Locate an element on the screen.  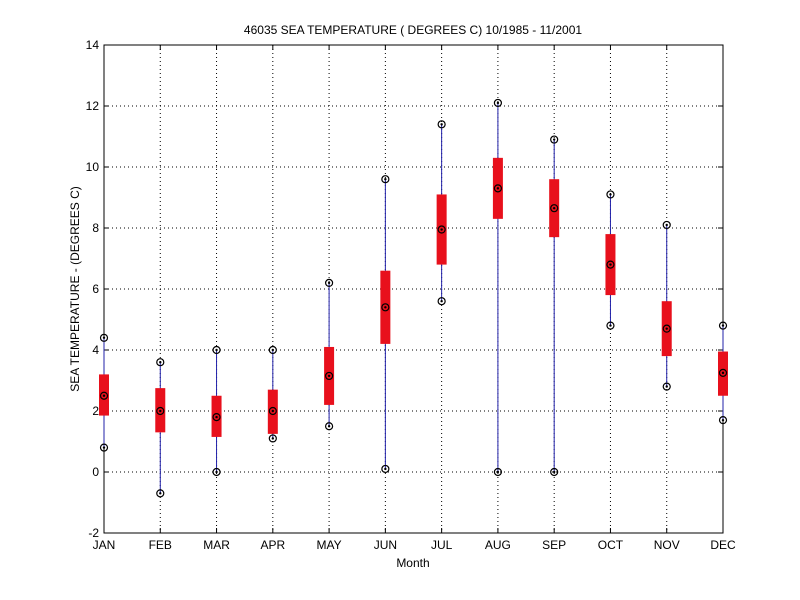
y-tick-label: 10 is located at coordinates (93, 167).